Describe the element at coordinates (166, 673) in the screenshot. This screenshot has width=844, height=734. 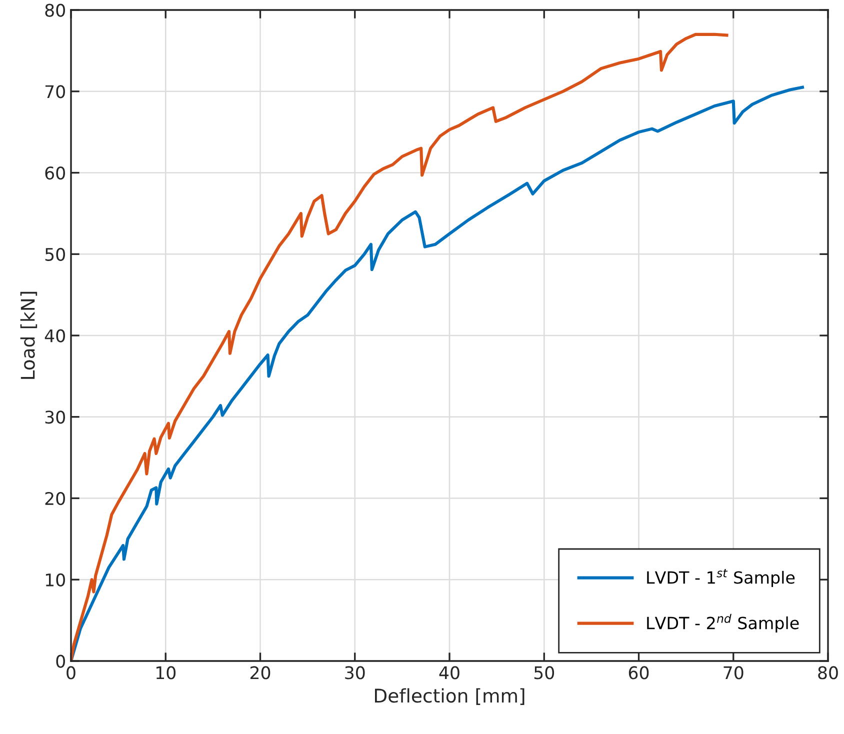
I see `x-tick-label: 10` at that location.